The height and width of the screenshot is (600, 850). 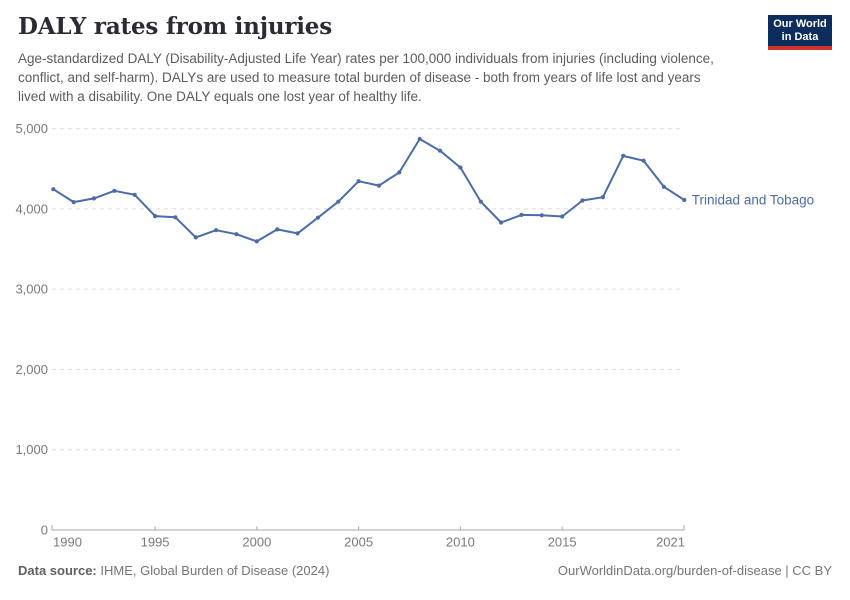 I want to click on y-tick-label: 1,000, so click(x=31, y=449).